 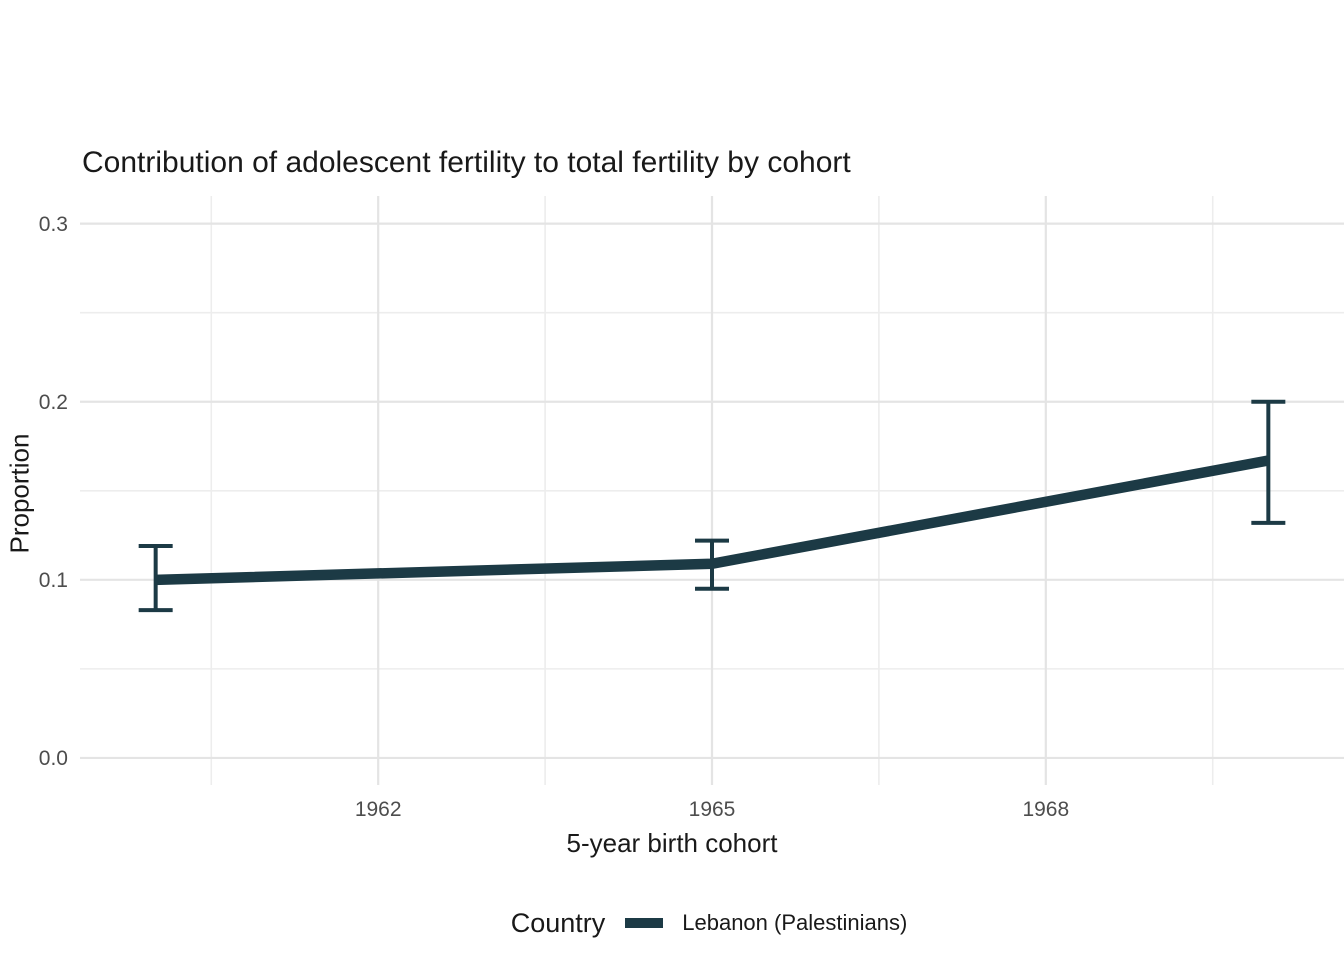 I want to click on y-tick-label: 0.0, so click(x=53, y=758).